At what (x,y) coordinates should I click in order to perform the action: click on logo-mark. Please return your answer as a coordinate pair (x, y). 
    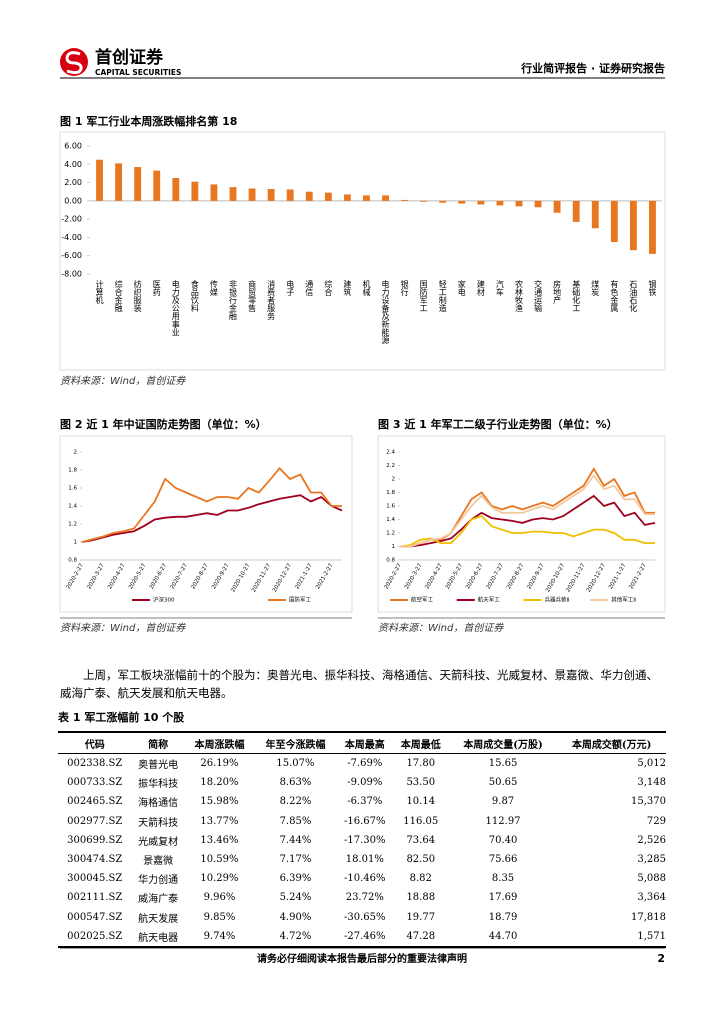
    Looking at the image, I should click on (74, 63).